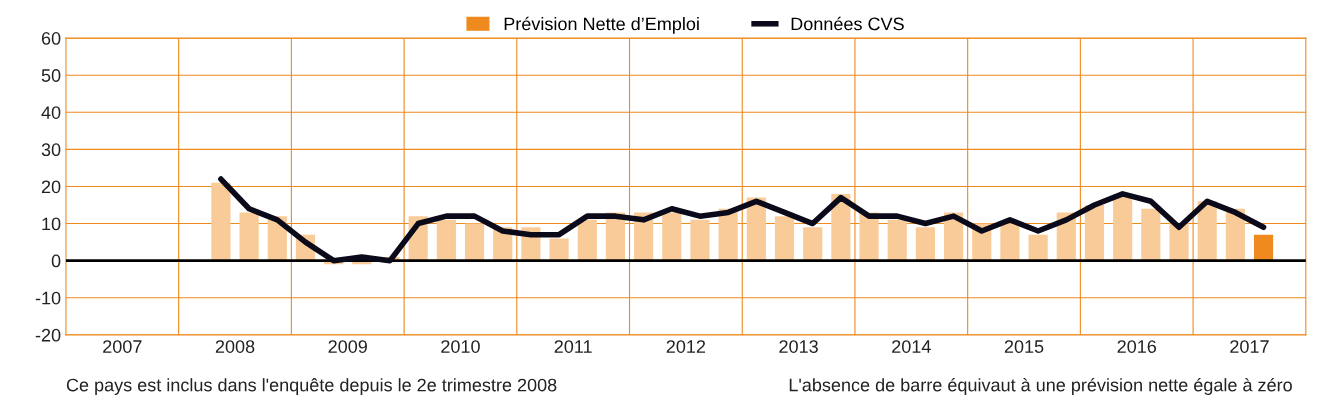  What do you see at coordinates (573, 346) in the screenshot?
I see `x-tick-label: 2011` at bounding box center [573, 346].